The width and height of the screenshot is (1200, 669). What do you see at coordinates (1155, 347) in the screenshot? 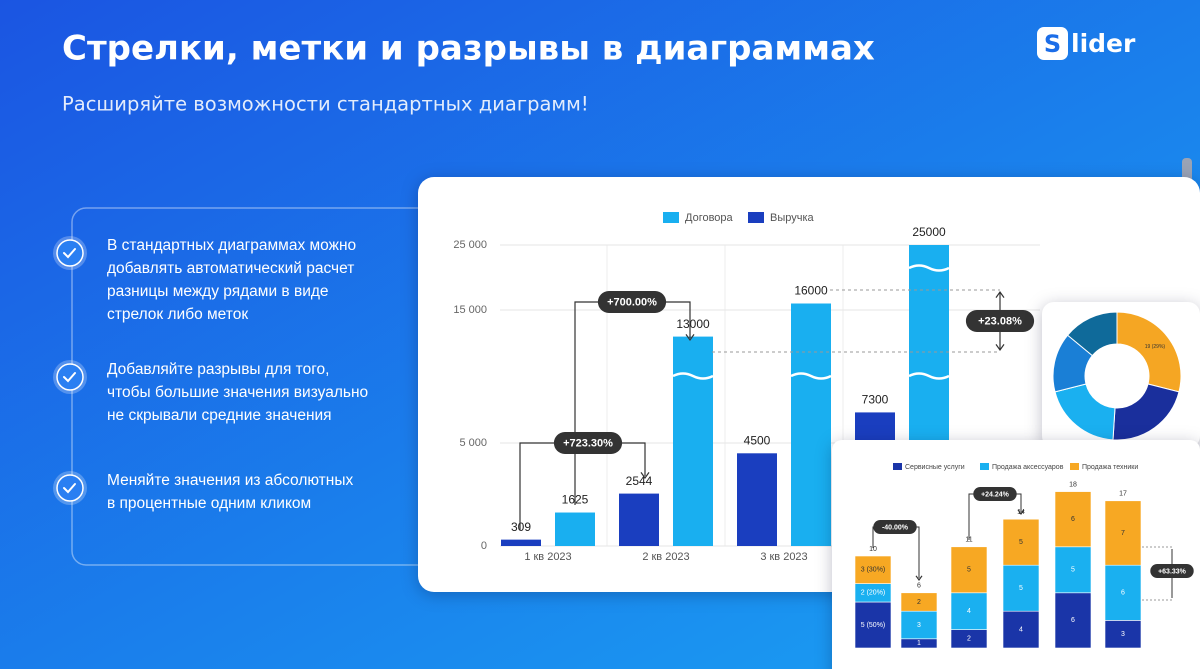
I see `slice-label: 19 (29%)` at bounding box center [1155, 347].